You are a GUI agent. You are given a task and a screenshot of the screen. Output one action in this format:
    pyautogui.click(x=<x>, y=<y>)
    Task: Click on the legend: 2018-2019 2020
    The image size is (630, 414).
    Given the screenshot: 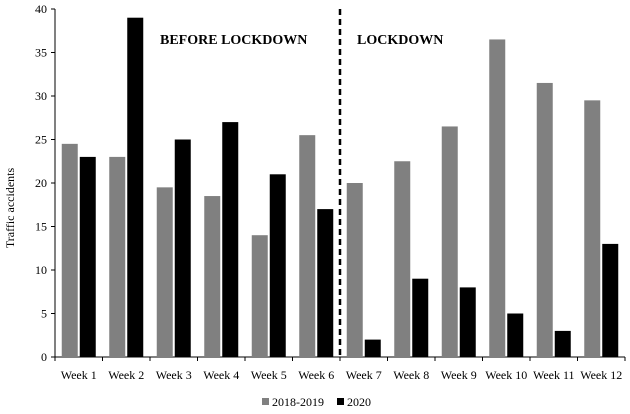 What is the action you would take?
    pyautogui.click(x=316, y=402)
    